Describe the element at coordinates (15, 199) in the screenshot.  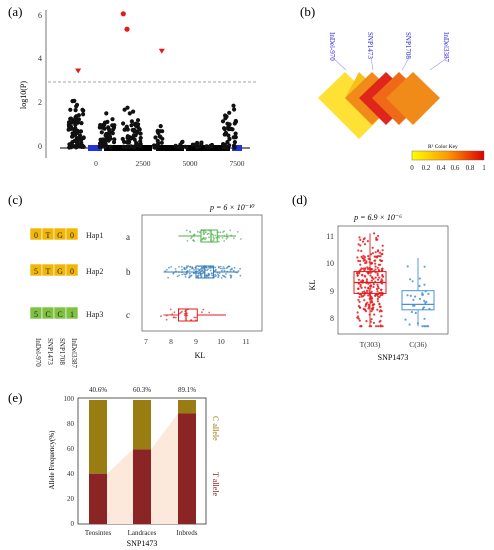
I see `panel-c-label: (c)` at that location.